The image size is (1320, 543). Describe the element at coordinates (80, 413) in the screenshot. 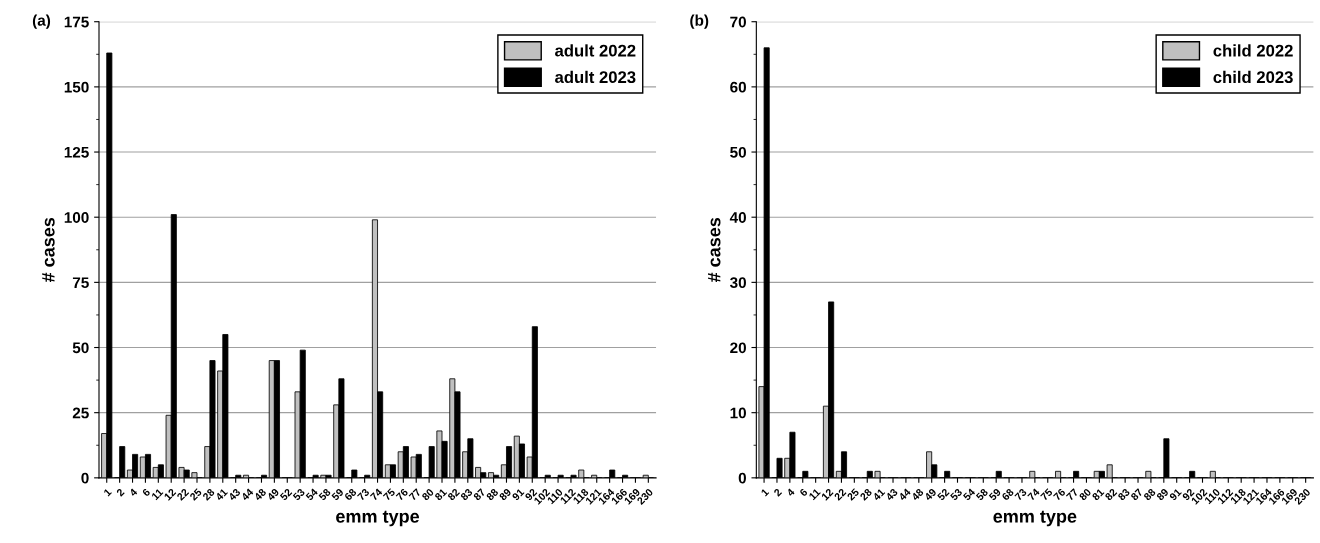

I see `y-tick-label: 25` at that location.